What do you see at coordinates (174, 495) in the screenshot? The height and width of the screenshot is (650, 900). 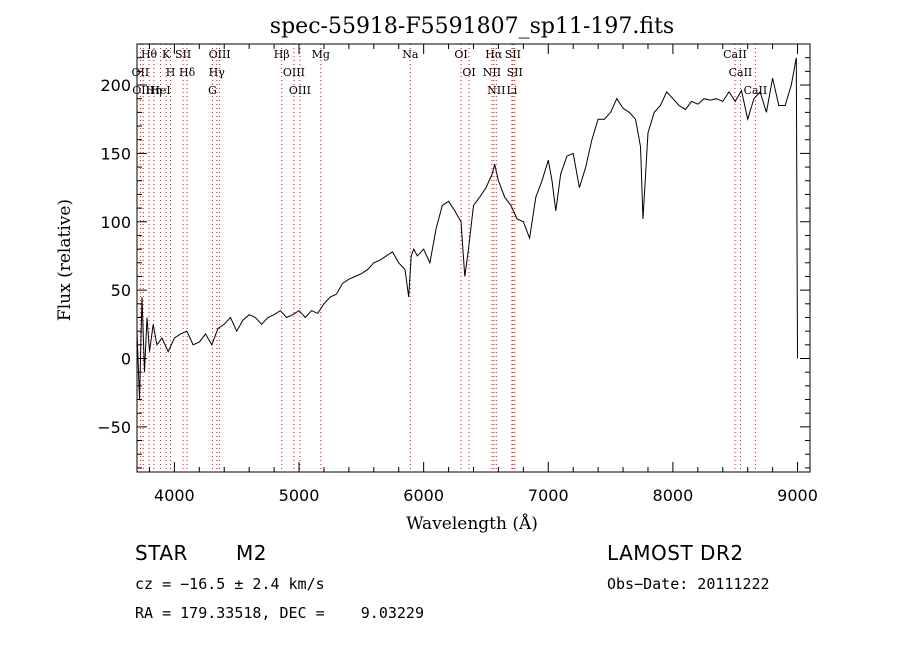 I see `x-tick-label: 4000` at bounding box center [174, 495].